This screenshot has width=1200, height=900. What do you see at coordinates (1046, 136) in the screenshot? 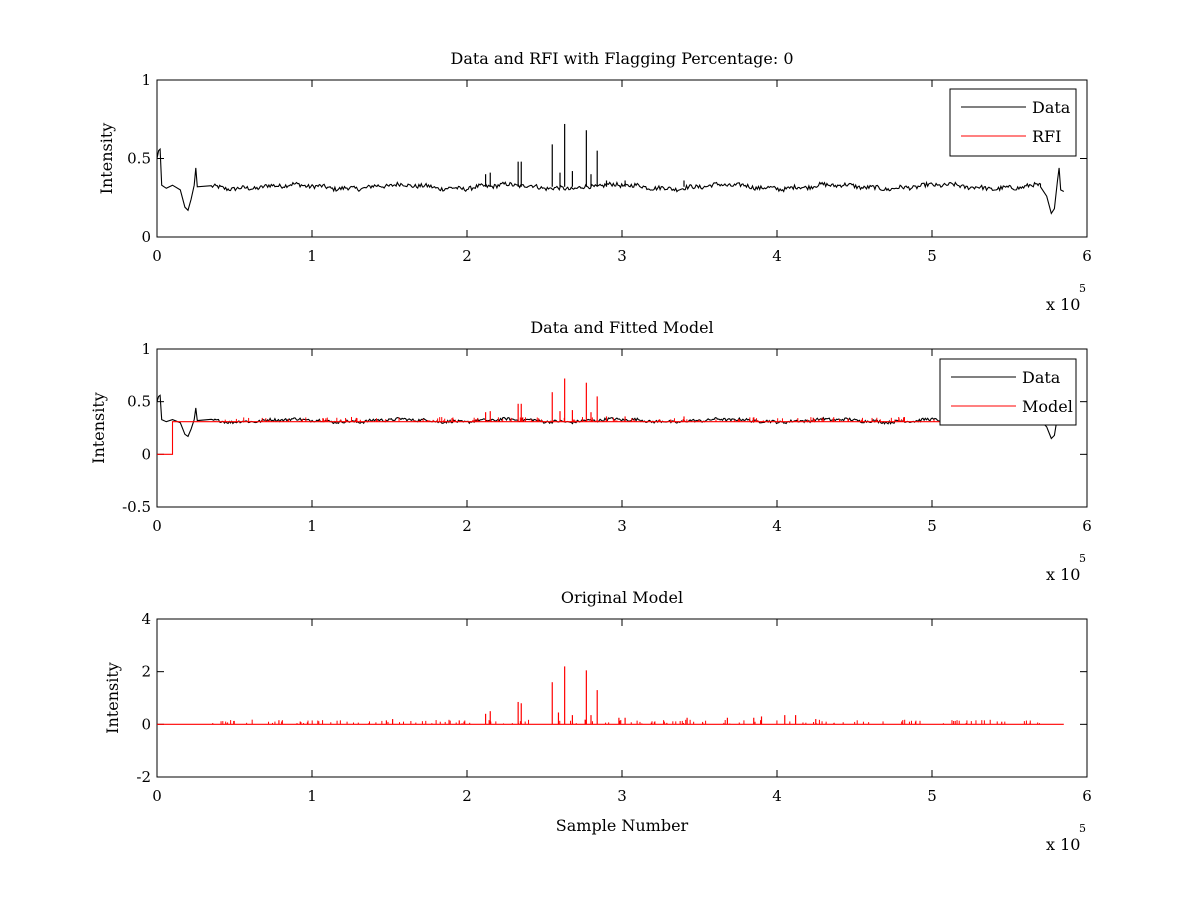
I see `legend-label: RFI` at bounding box center [1046, 136].